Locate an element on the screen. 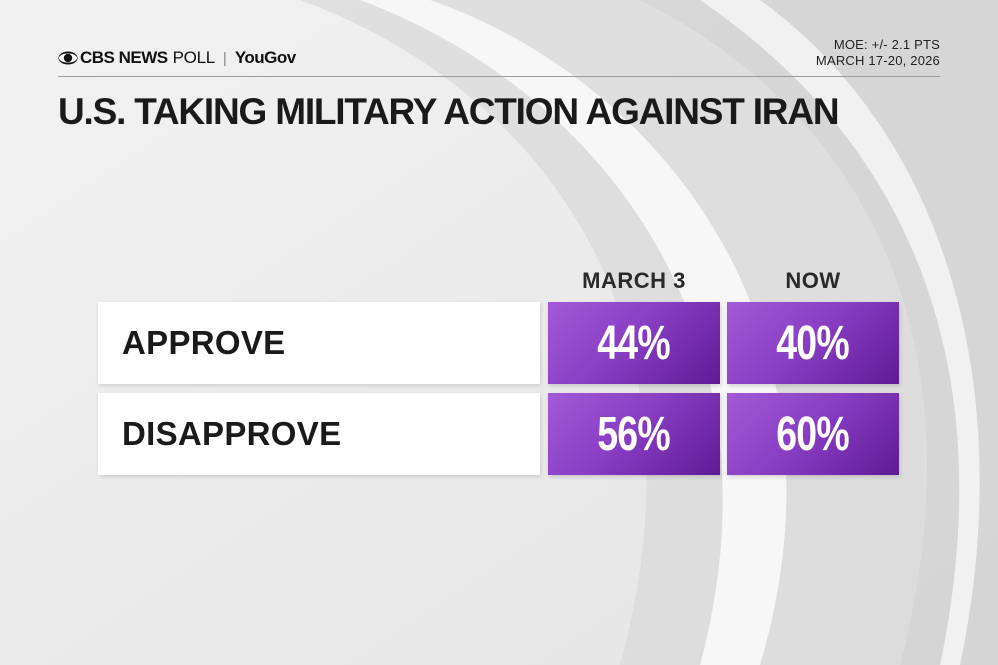  cell-disapprove-now: 60% is located at coordinates (813, 434).